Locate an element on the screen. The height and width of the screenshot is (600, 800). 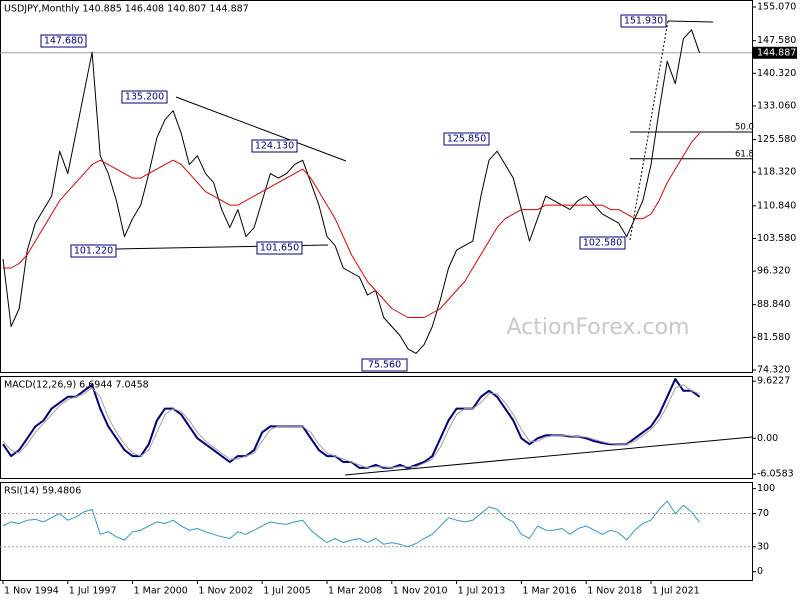
y-tick-label: 70 is located at coordinates (763, 513).